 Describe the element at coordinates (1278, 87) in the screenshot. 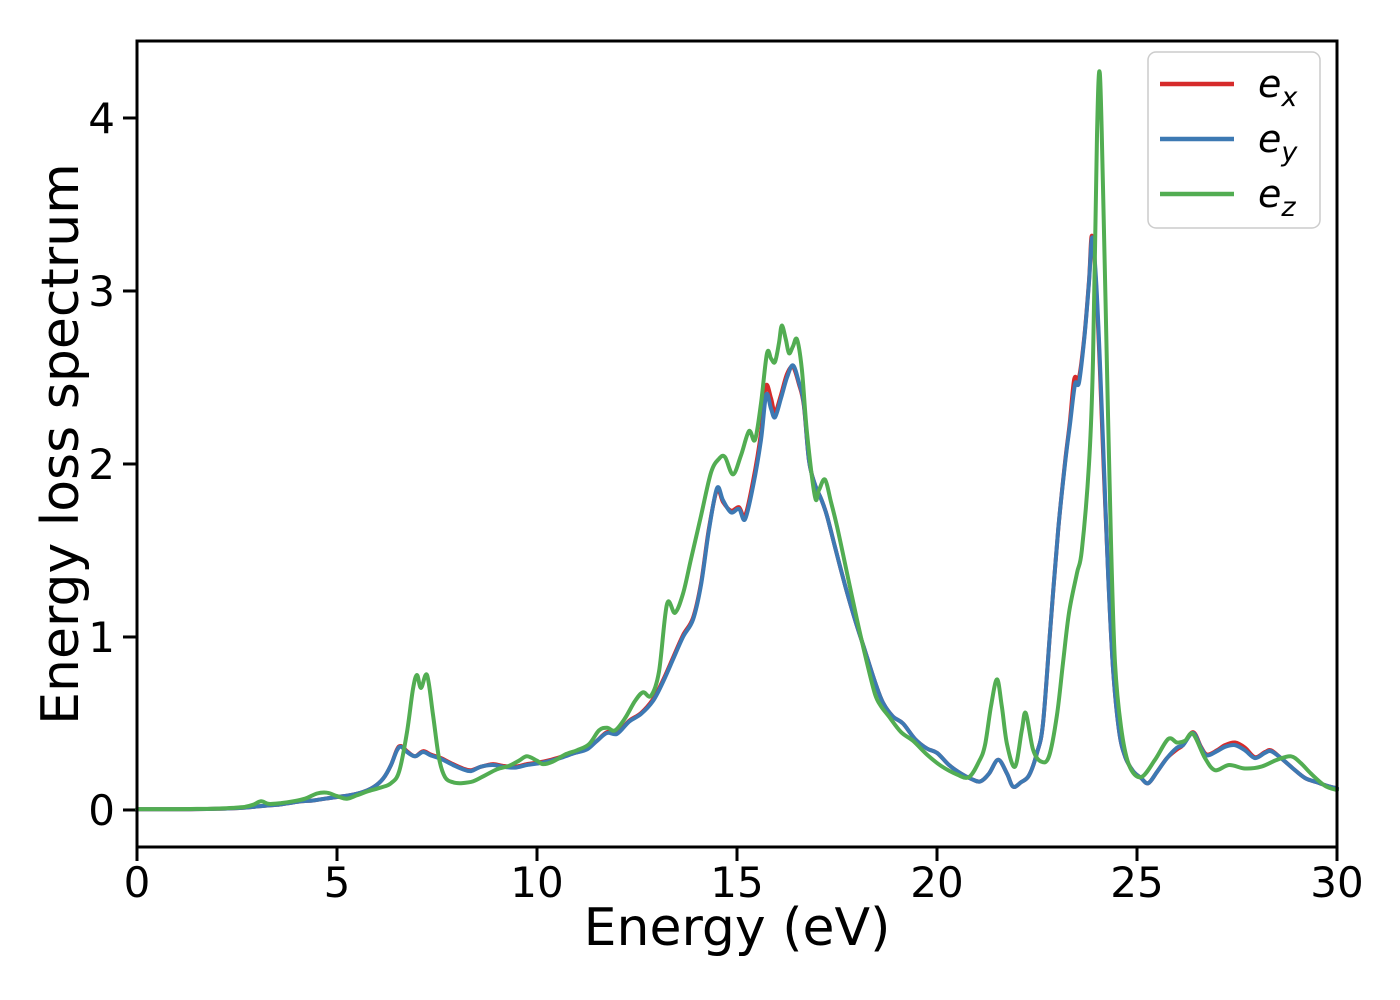

I see `legend-label-e_x: ex` at that location.